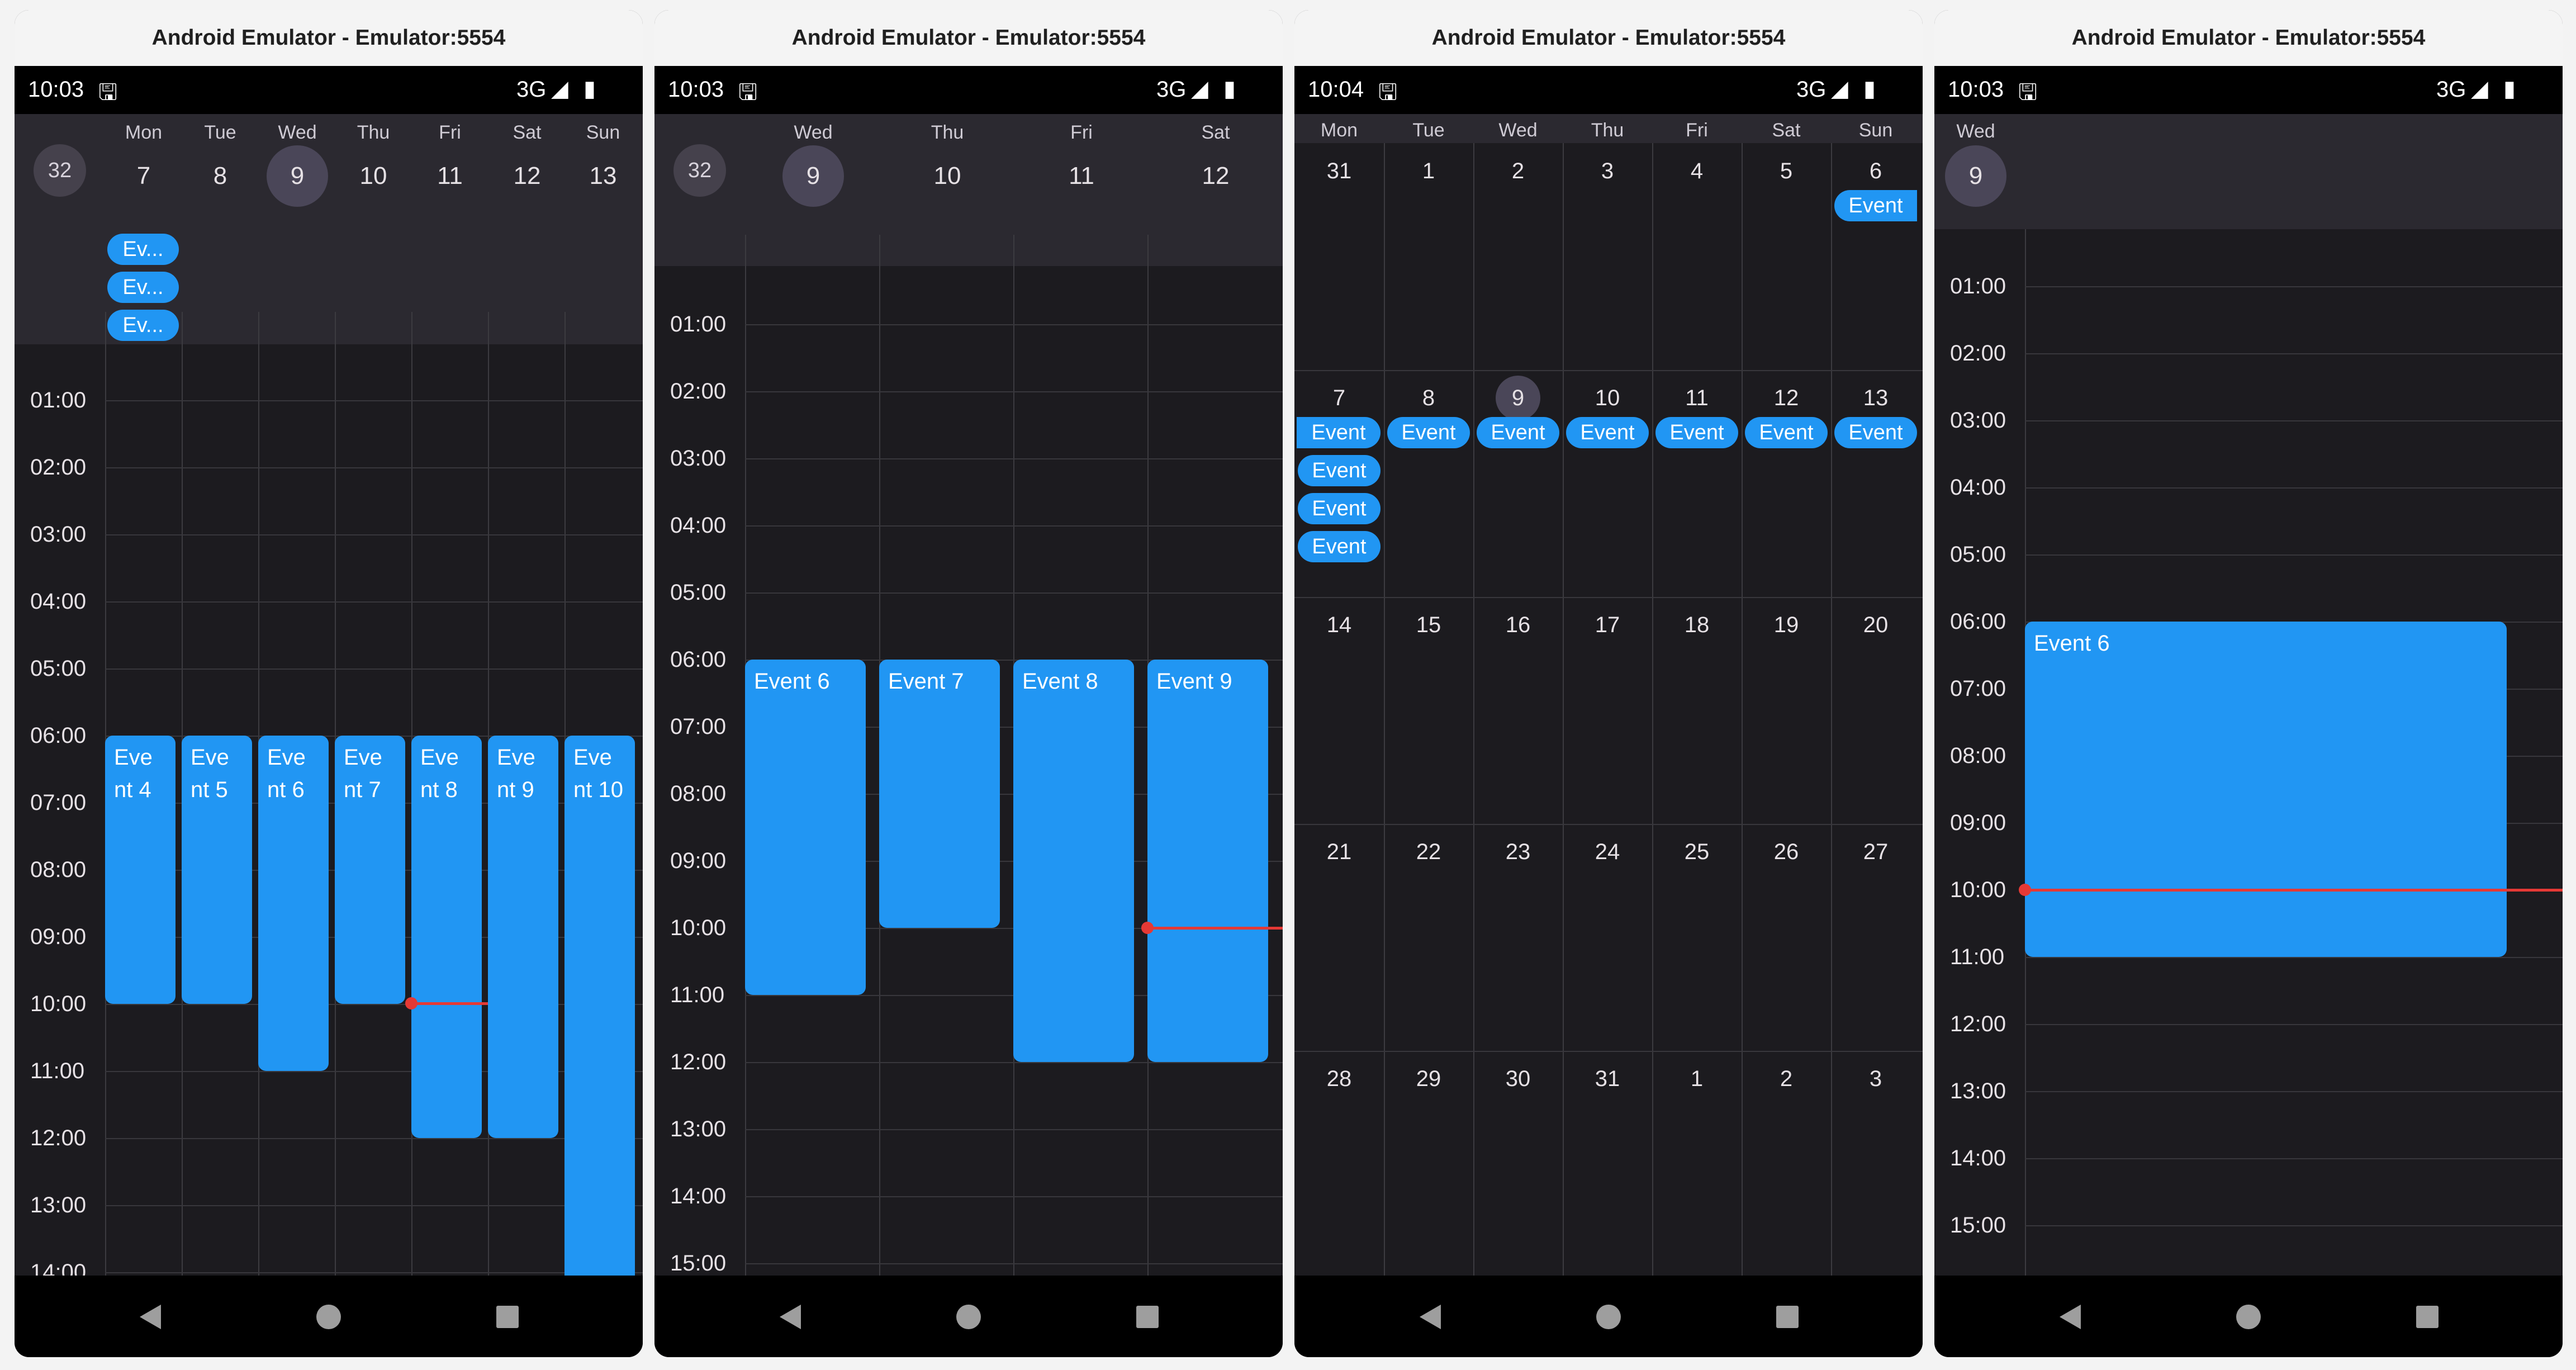 The width and height of the screenshot is (2576, 1370). I want to click on weekday-label: Fri, so click(1697, 130).